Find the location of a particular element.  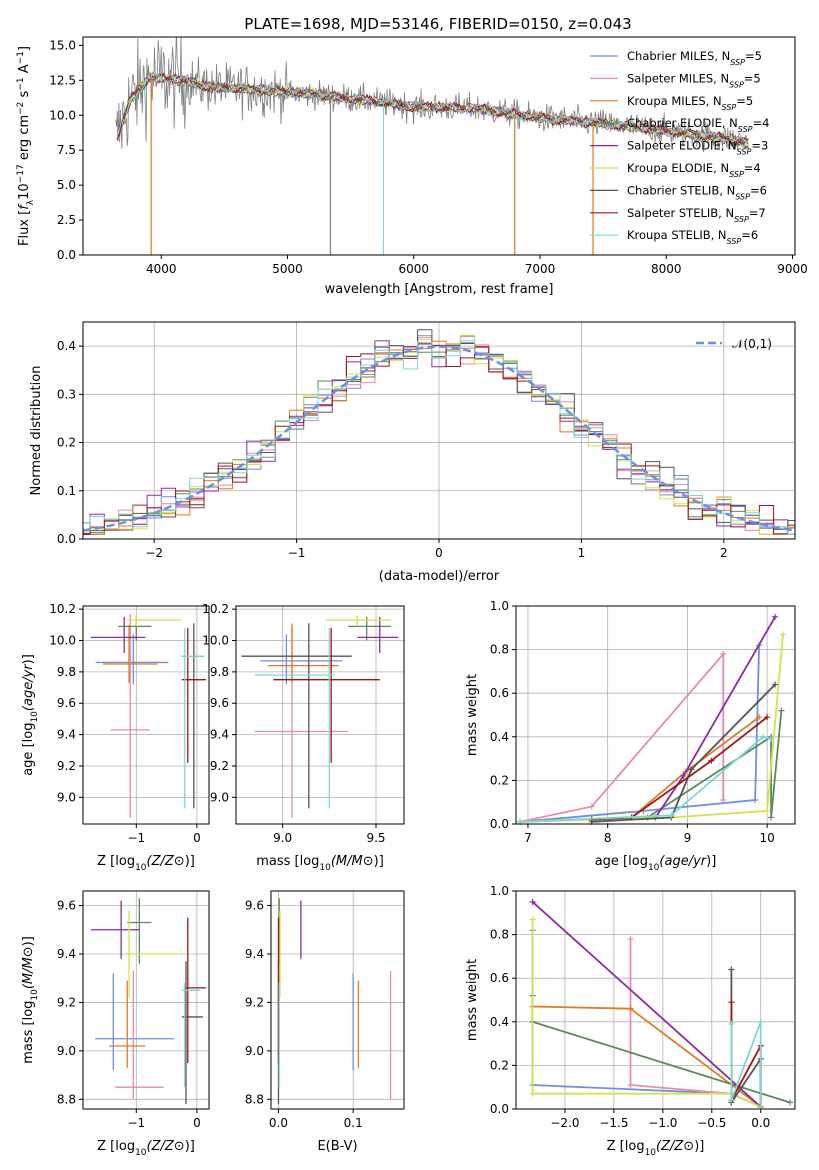

x-axis-label: age [log10(age/yr)] is located at coordinates (656, 863).